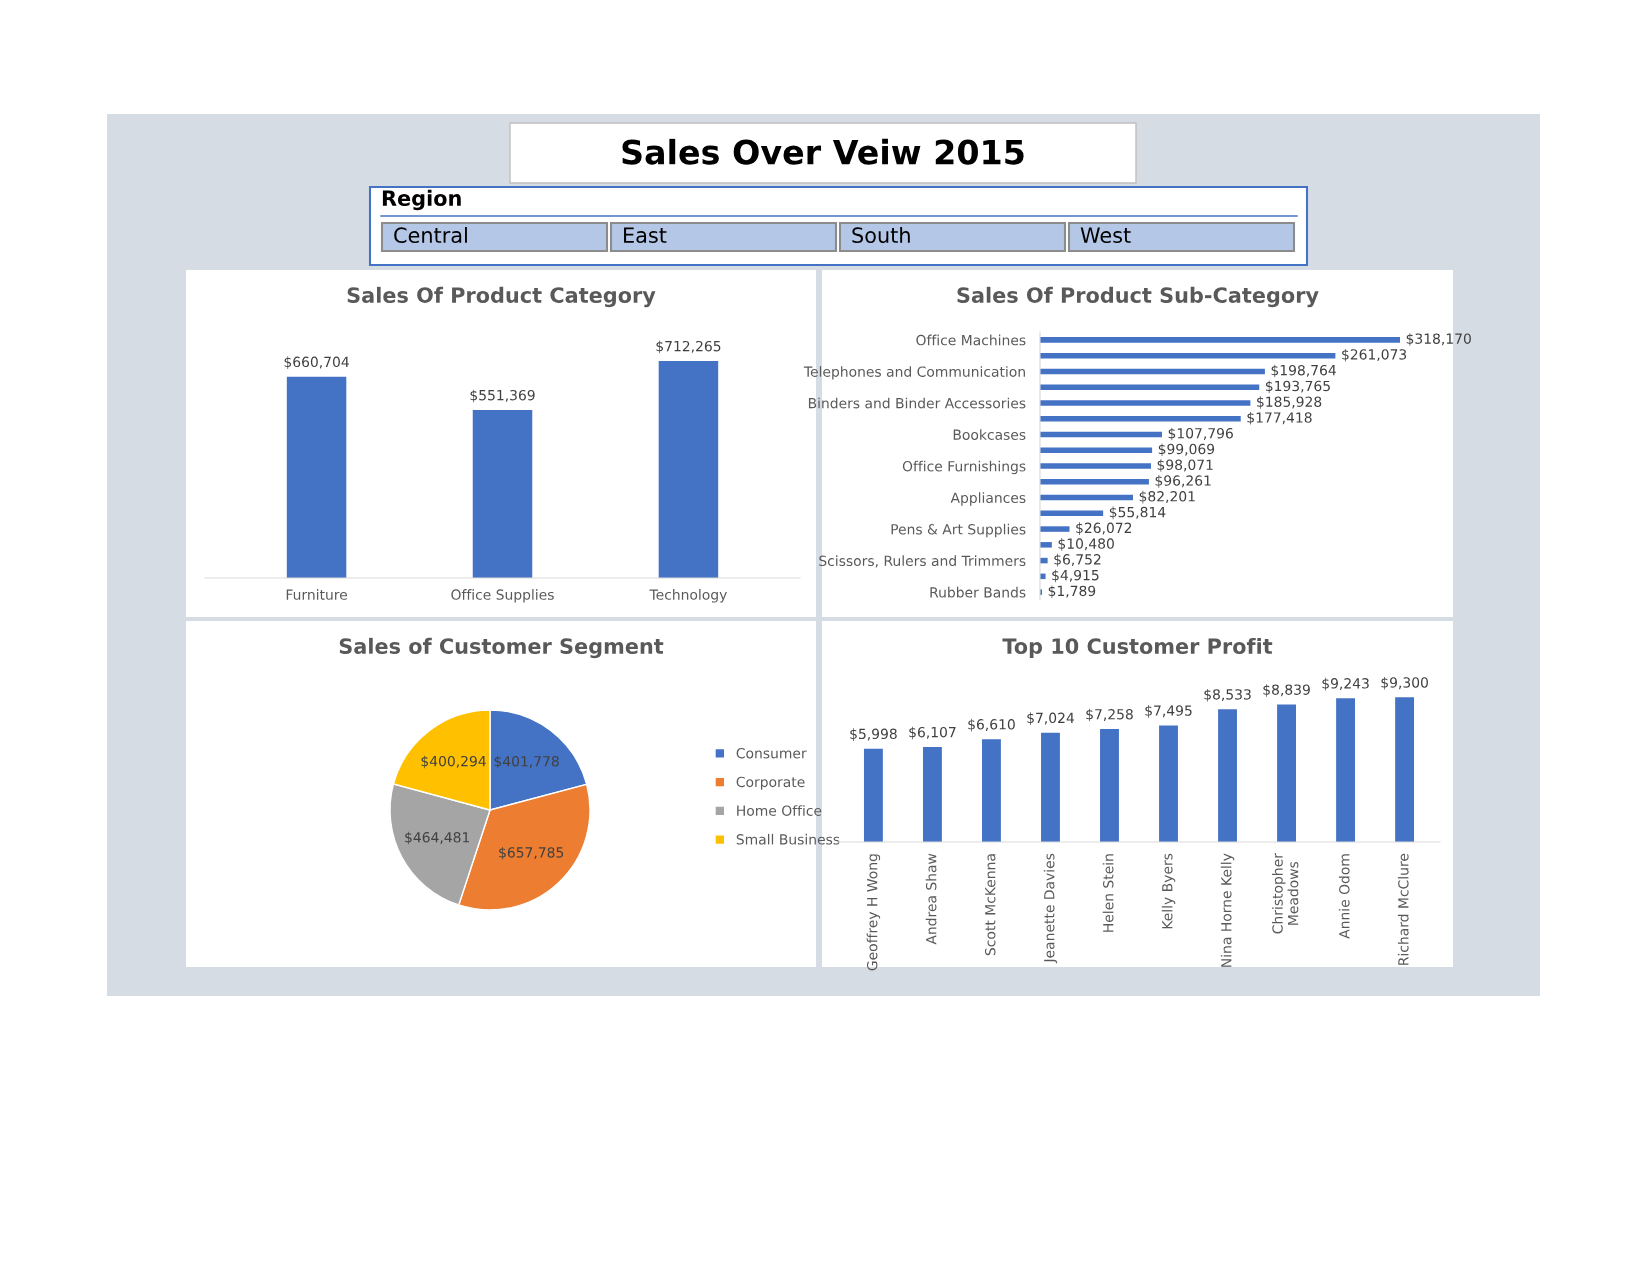 Image resolution: width=1650 pixels, height=1275 pixels. Describe the element at coordinates (964, 467) in the screenshot. I see `y-tick-label: Office Furnishings` at that location.